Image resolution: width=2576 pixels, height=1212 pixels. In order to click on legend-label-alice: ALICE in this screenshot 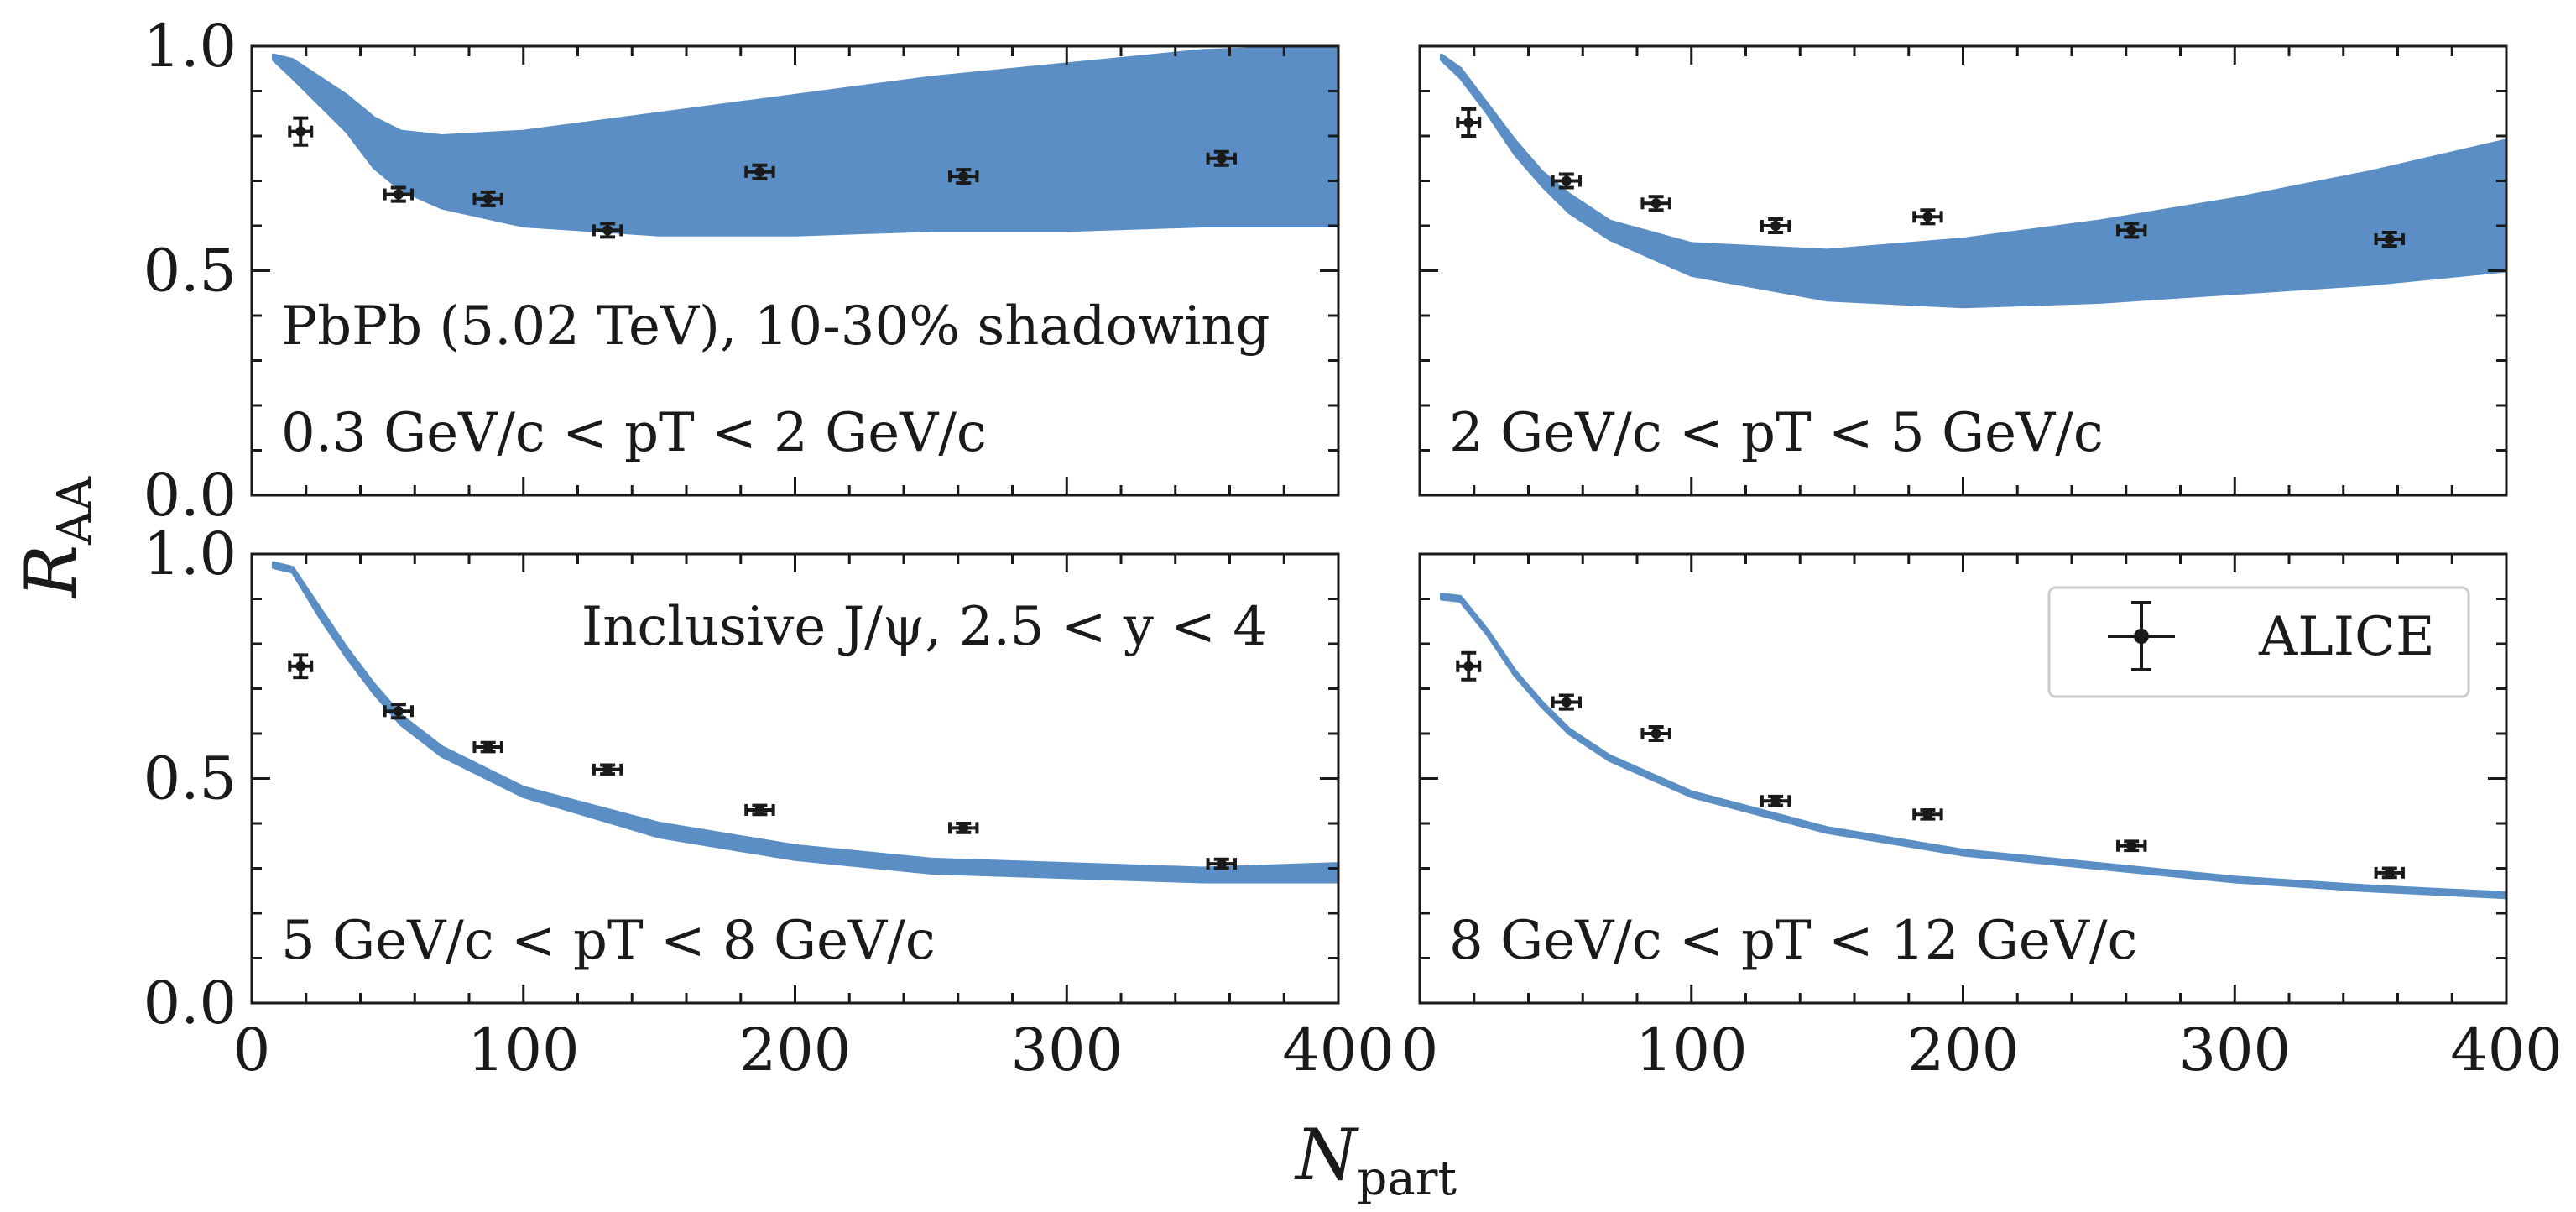, I will do `click(2346, 637)`.